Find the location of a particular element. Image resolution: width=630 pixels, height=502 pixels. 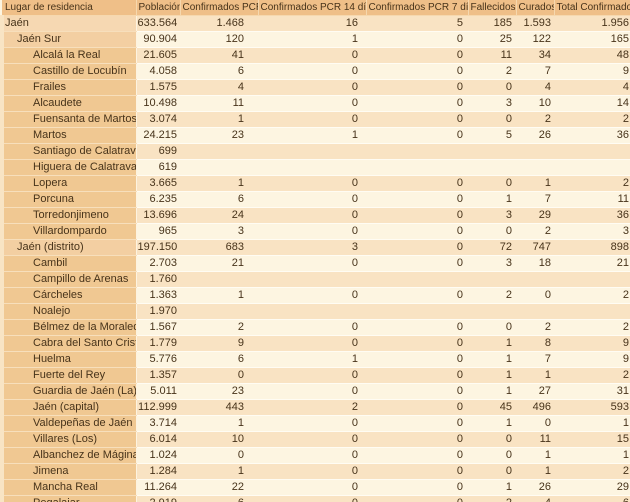

table-row: Cárcheles 1.363 1 0 0 2 0 2 is located at coordinates (315, 295).